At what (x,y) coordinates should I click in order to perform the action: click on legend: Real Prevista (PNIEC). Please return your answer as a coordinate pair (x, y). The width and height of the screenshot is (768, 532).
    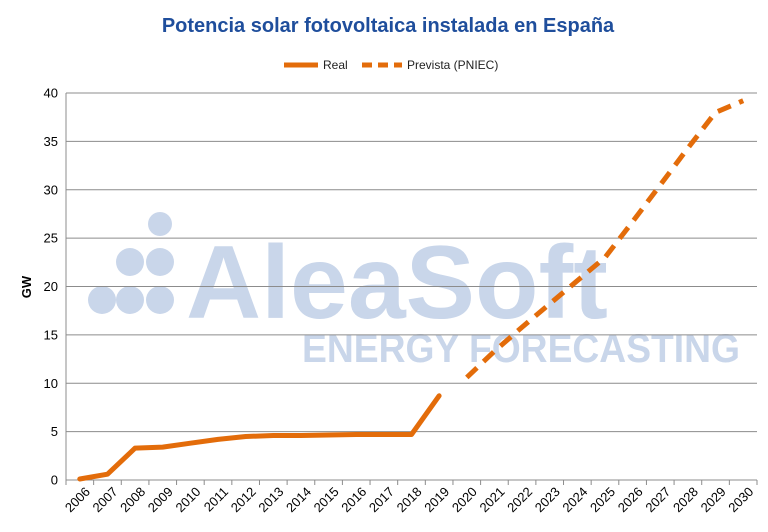
    Looking at the image, I should click on (391, 65).